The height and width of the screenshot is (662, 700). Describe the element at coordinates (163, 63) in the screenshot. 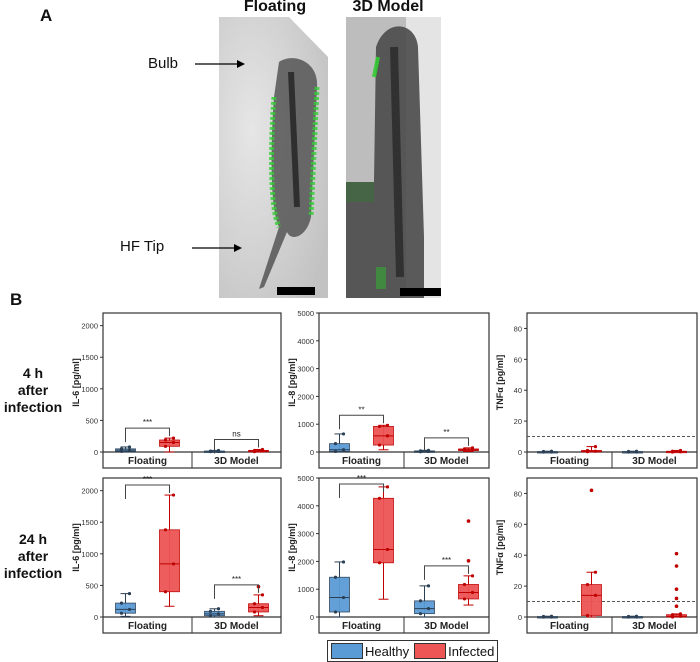

I see `annotation-bulb-label: Bulb` at that location.